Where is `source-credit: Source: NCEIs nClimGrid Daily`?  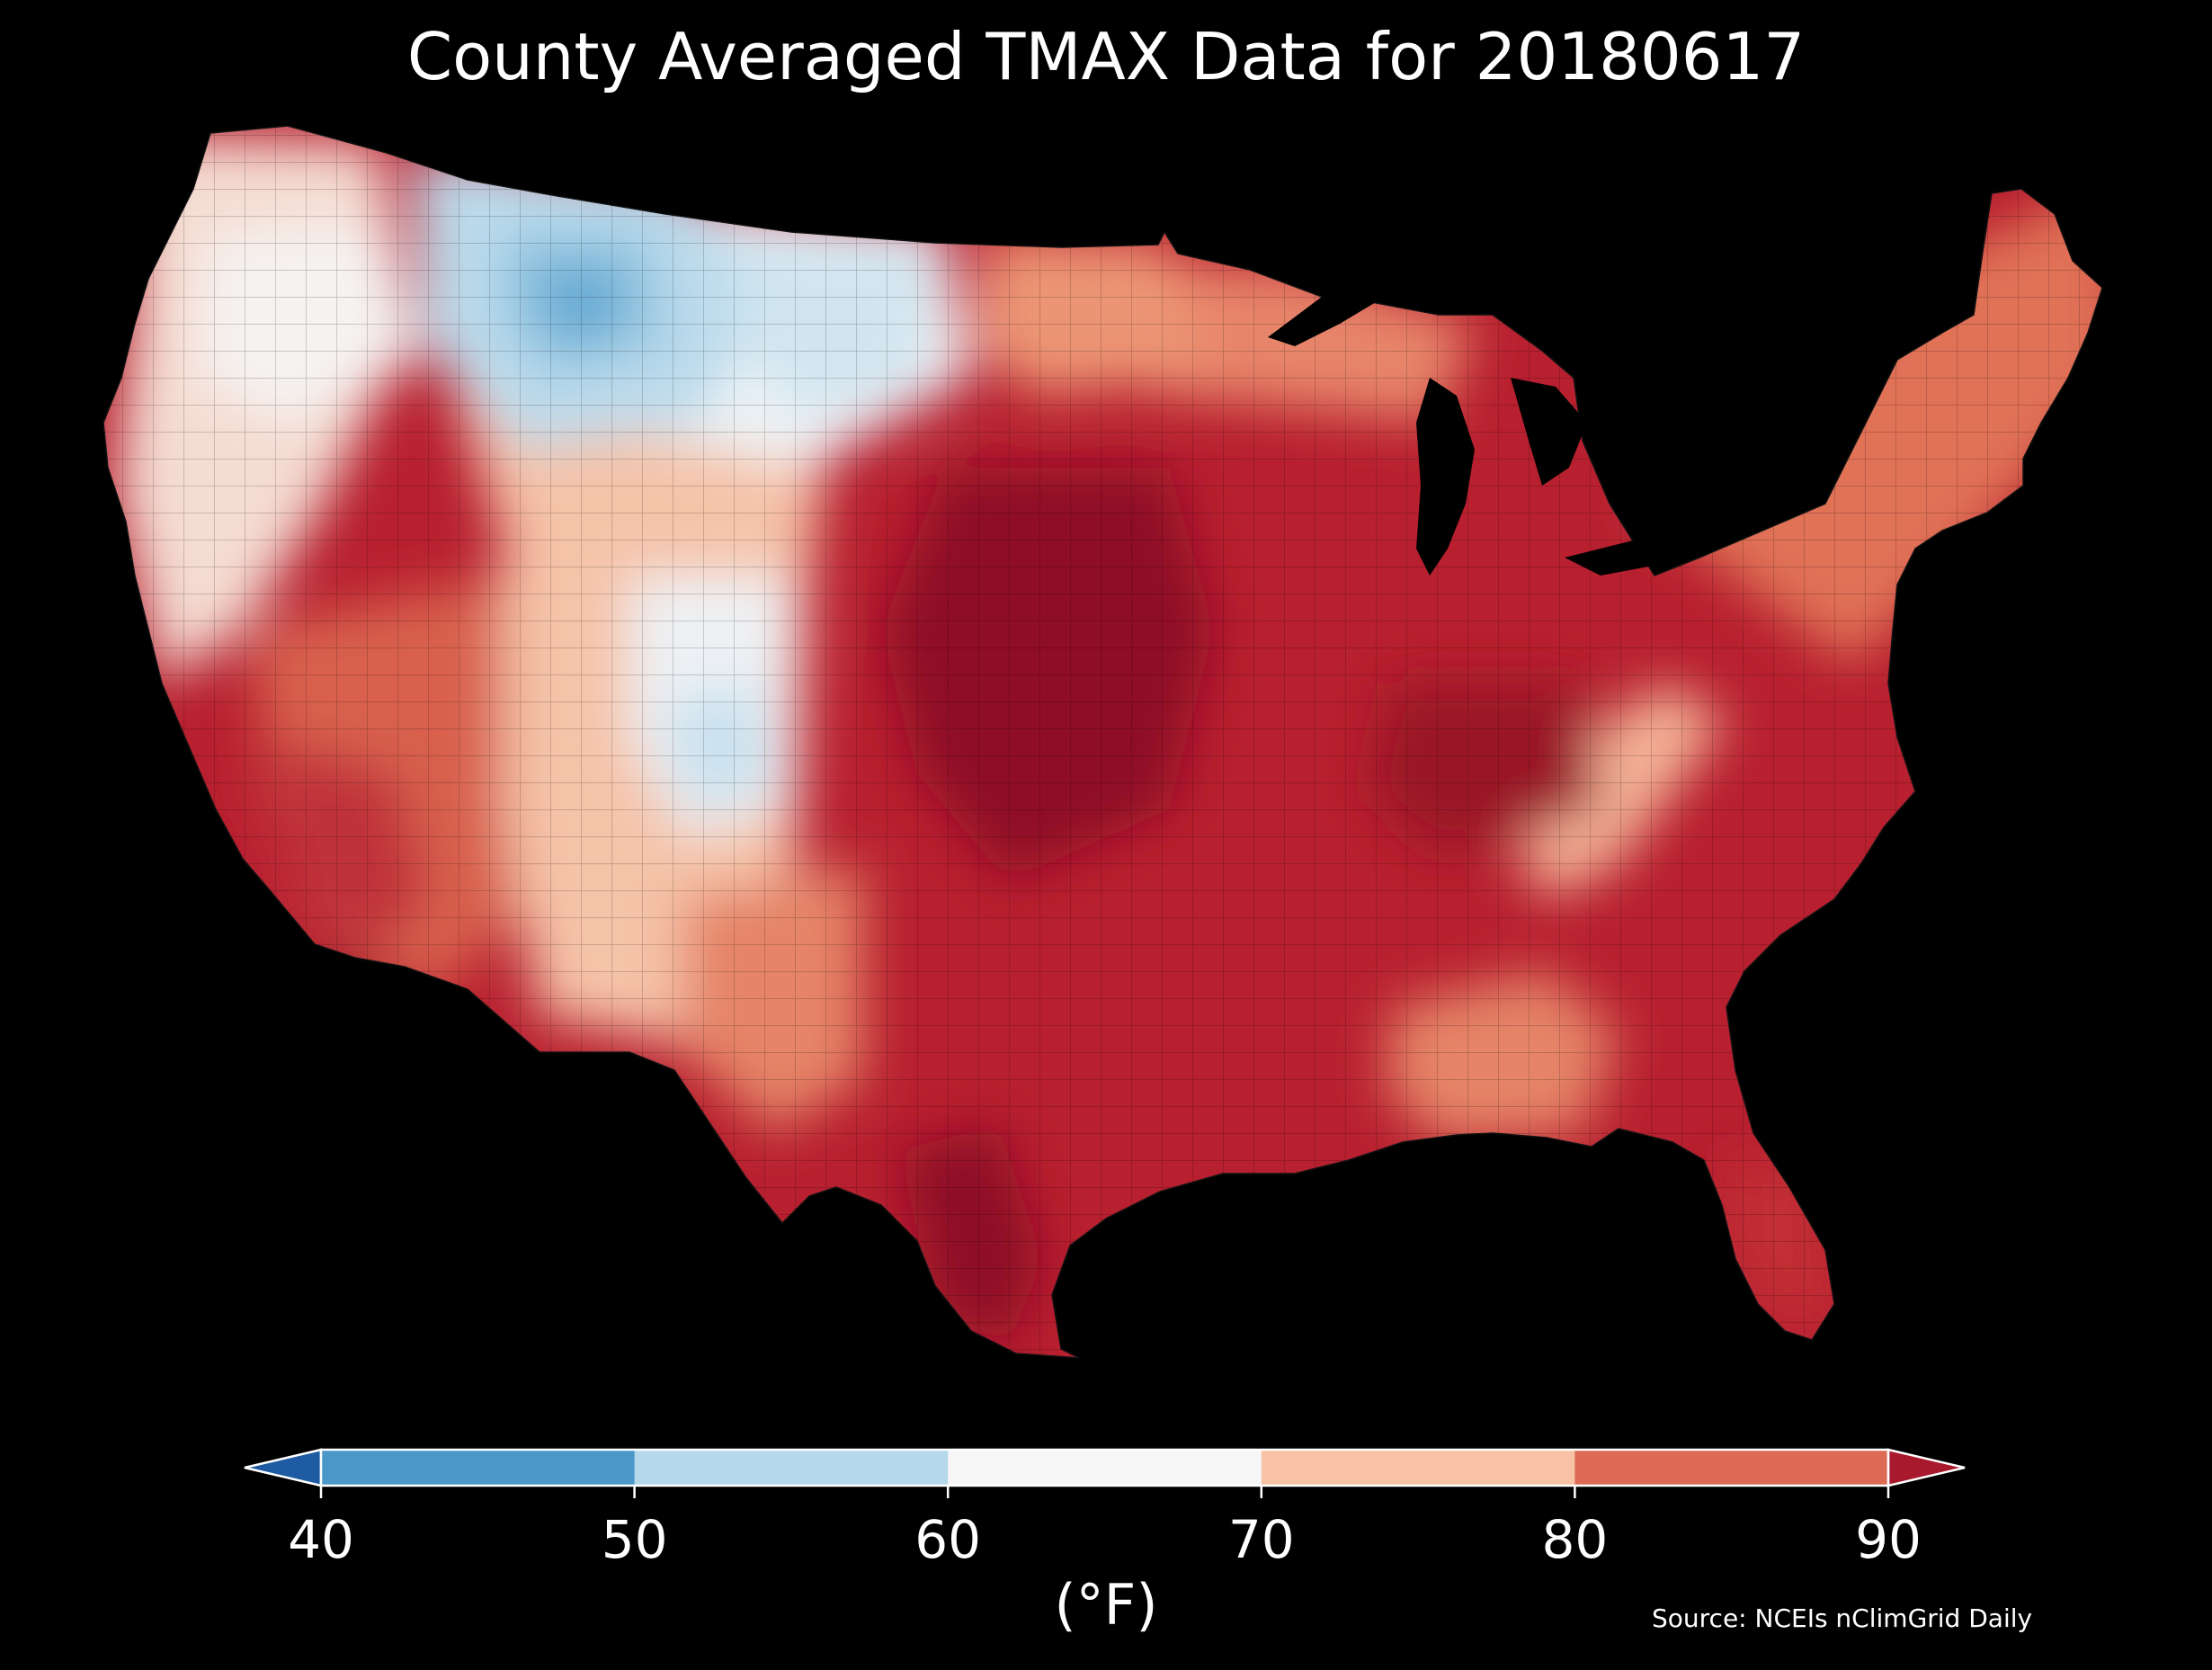 source-credit: Source: NCEIs nClimGrid Daily is located at coordinates (1842, 1618).